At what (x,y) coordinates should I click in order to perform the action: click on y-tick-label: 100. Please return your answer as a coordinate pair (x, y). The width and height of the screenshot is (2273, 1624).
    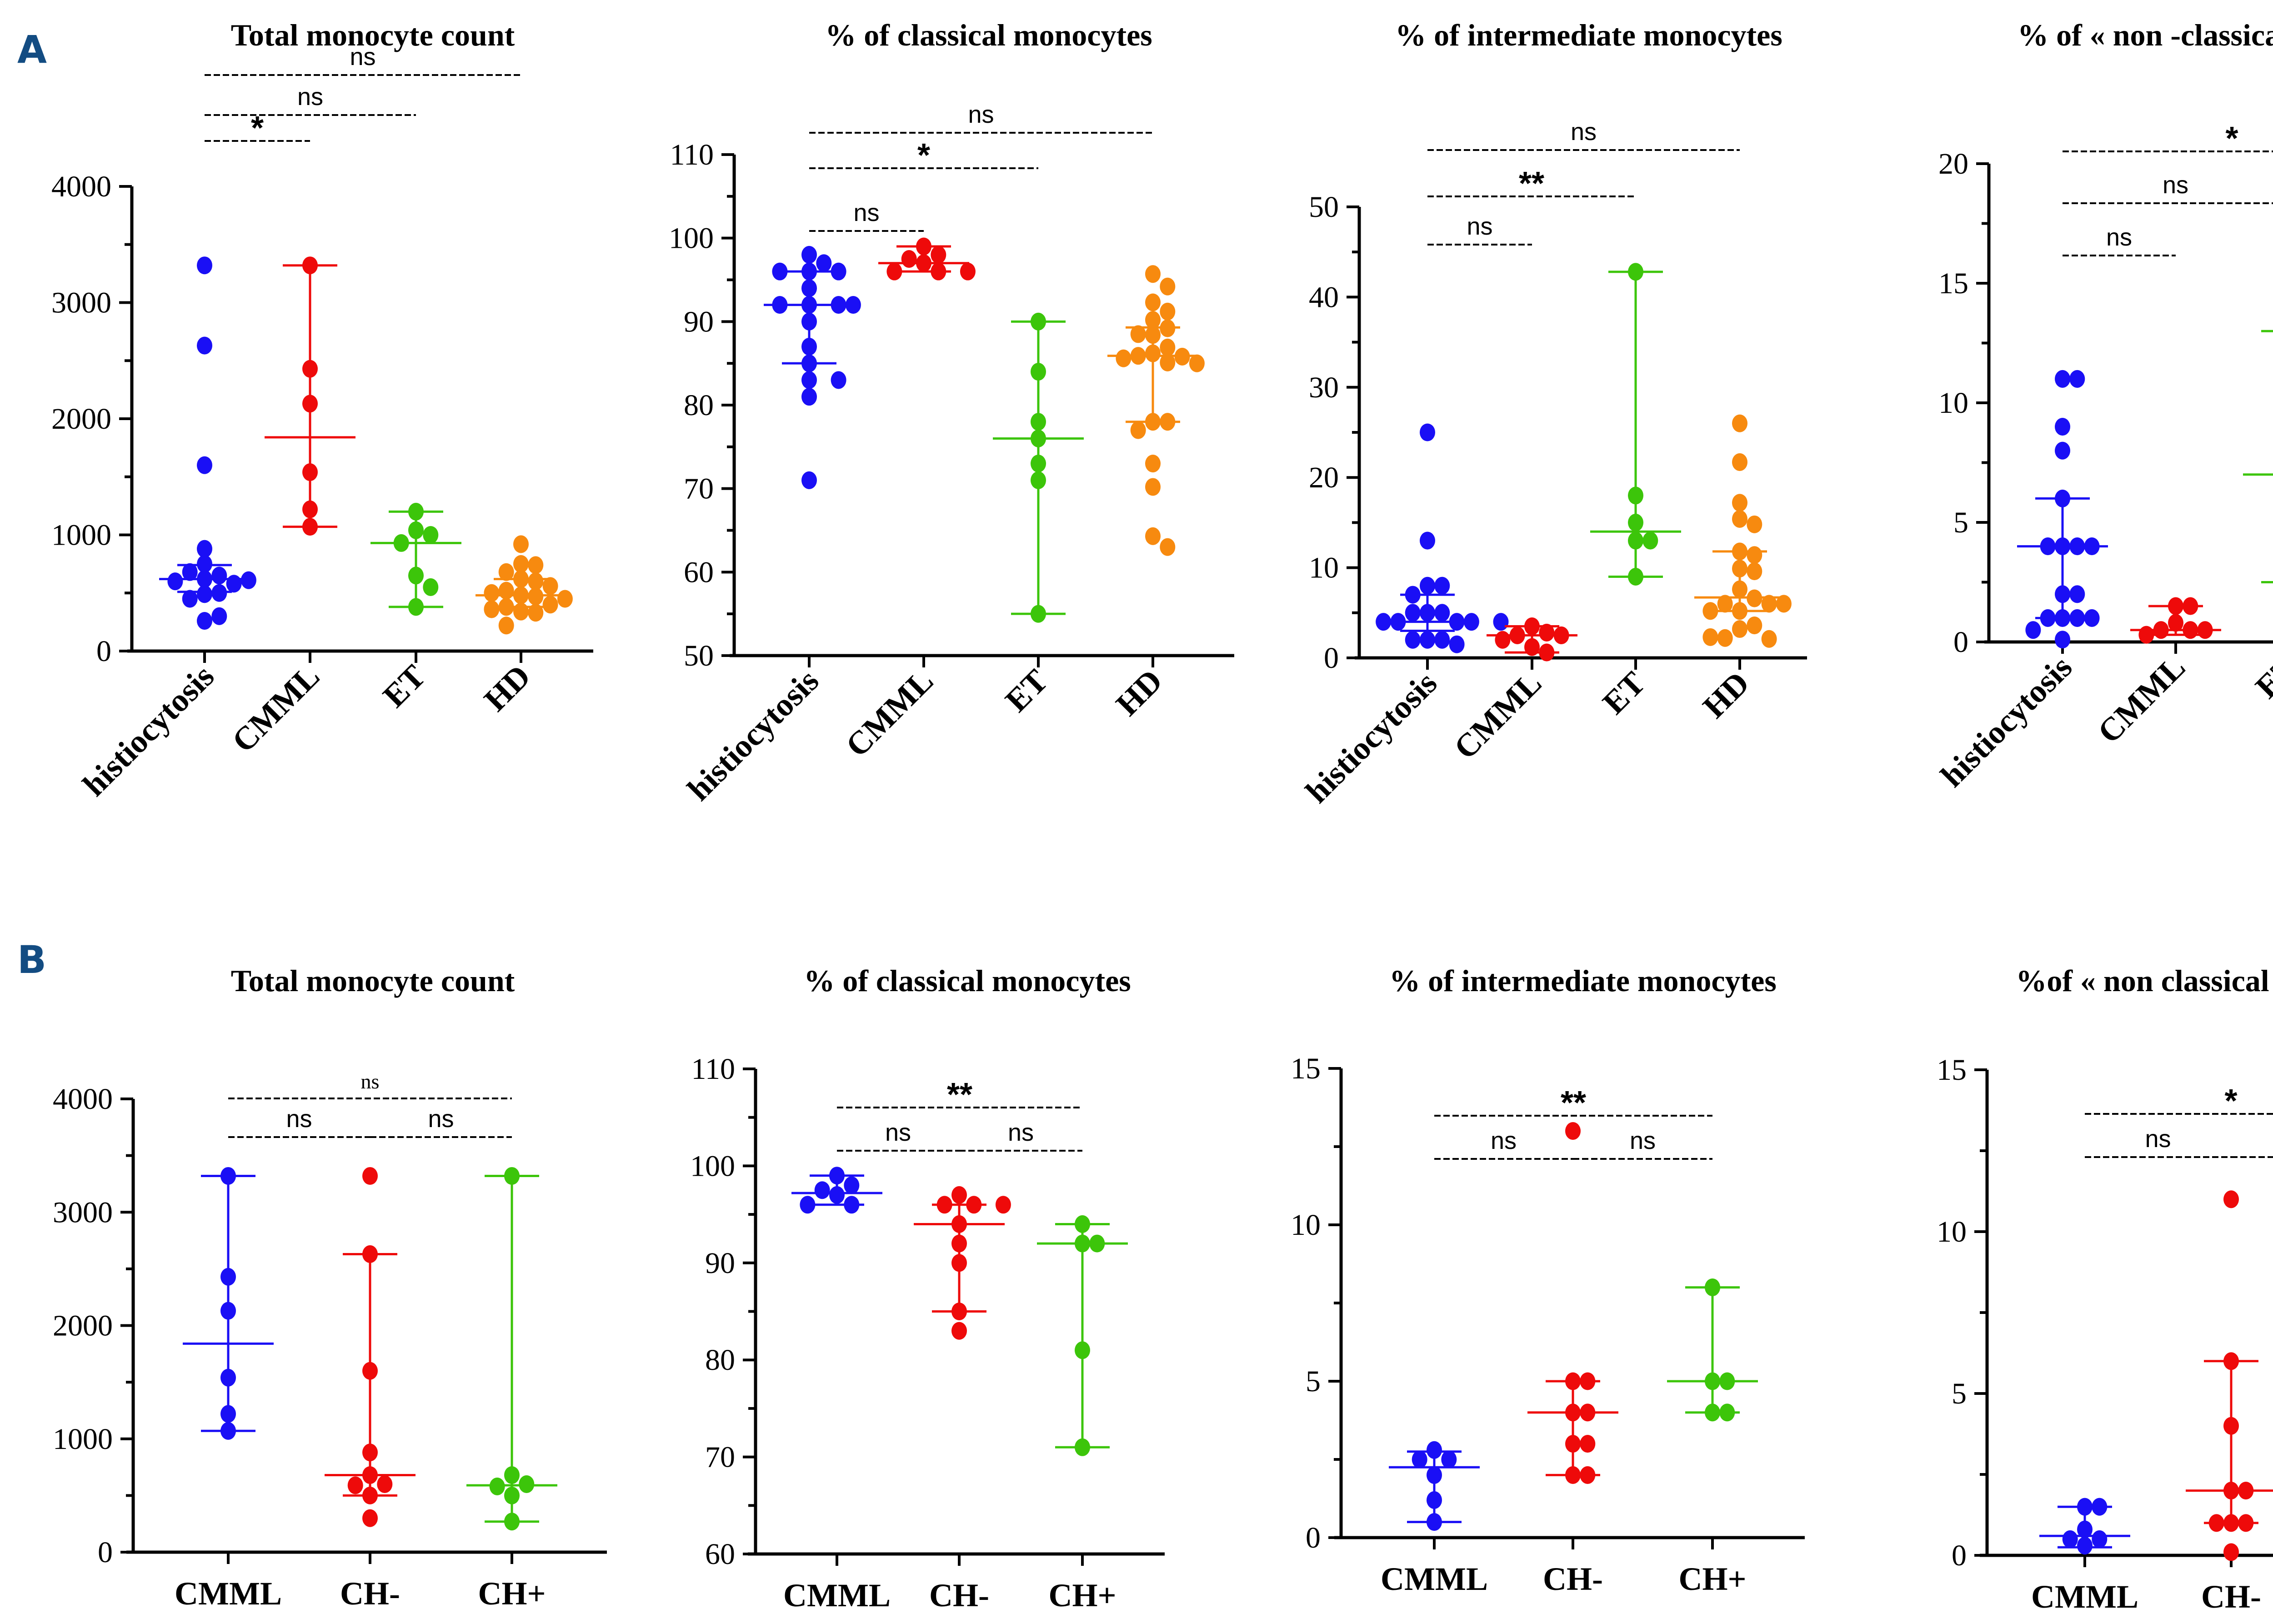
    Looking at the image, I should click on (712, 1166).